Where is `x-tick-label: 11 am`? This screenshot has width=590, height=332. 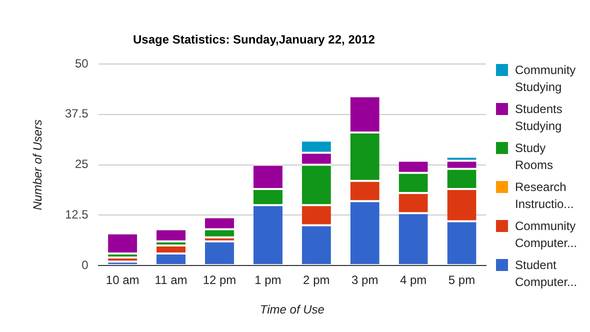 x-tick-label: 11 am is located at coordinates (171, 280).